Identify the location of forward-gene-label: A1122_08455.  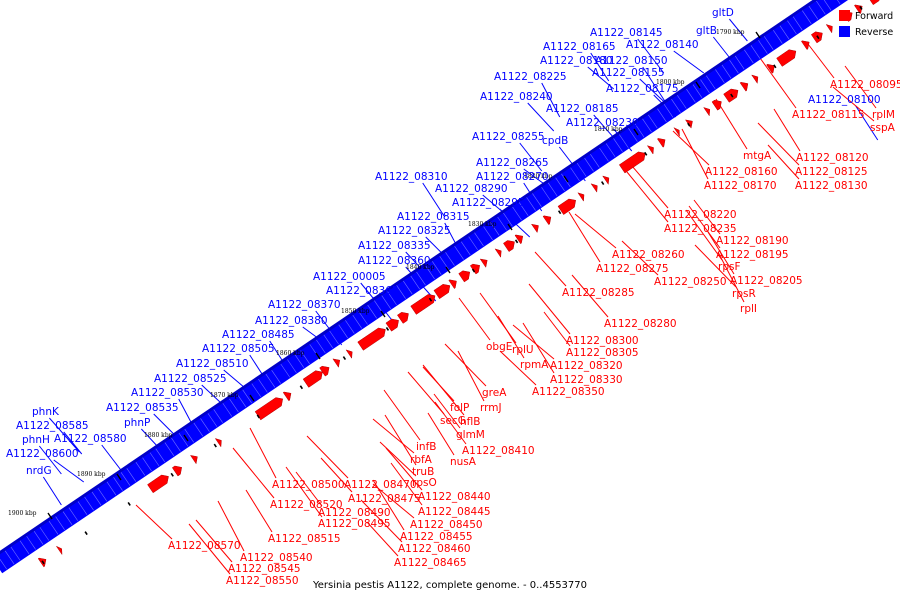
(436, 537).